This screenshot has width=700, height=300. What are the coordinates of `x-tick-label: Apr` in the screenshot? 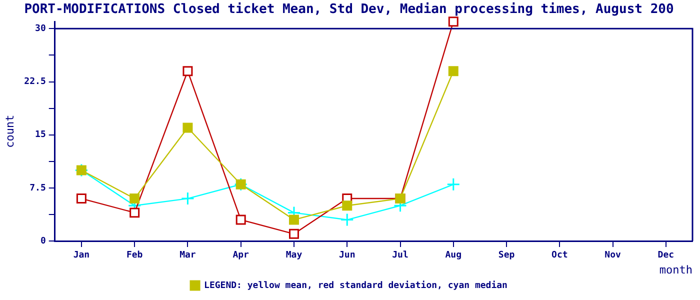 It's located at (241, 255).